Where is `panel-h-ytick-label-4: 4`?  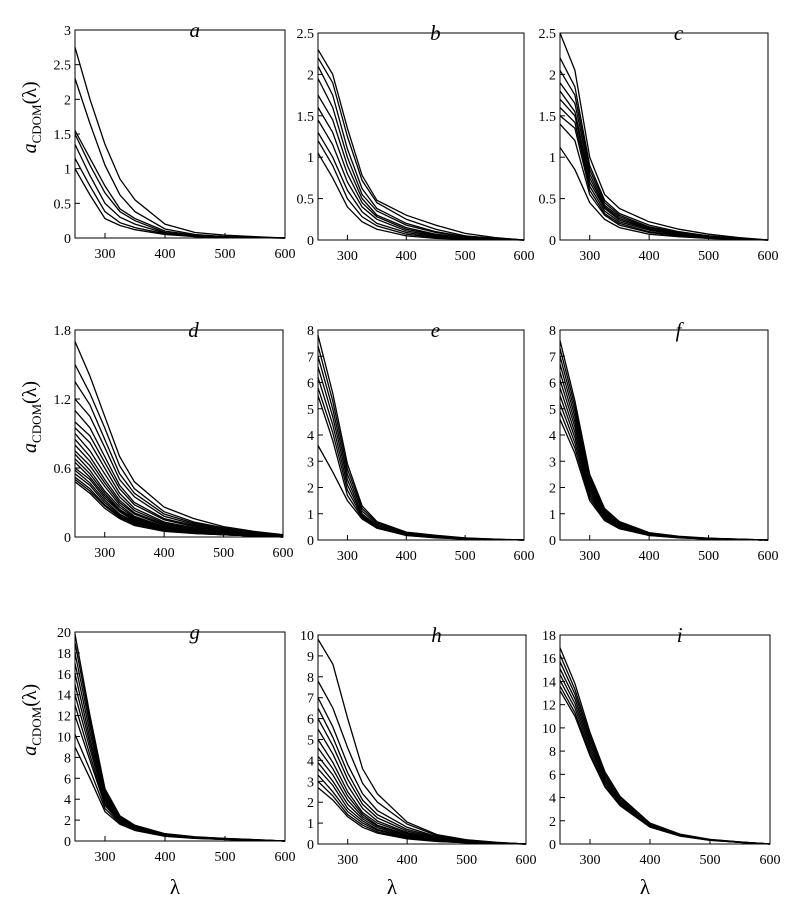 panel-h-ytick-label-4: 4 is located at coordinates (310, 761).